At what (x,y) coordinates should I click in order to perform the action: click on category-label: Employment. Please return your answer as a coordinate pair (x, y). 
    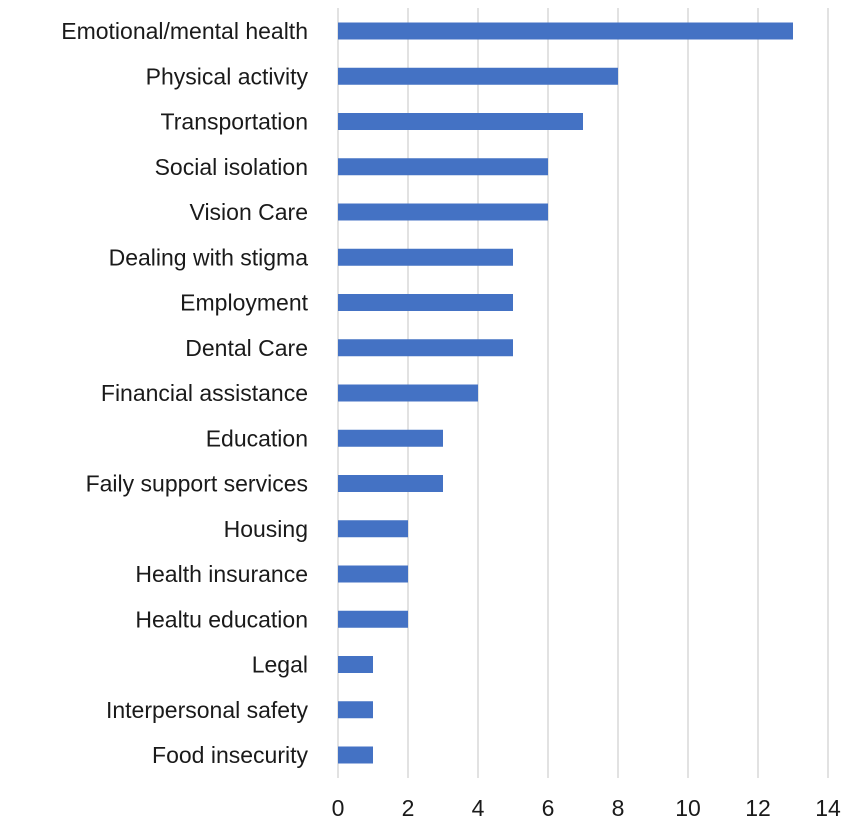
    Looking at the image, I should click on (244, 303).